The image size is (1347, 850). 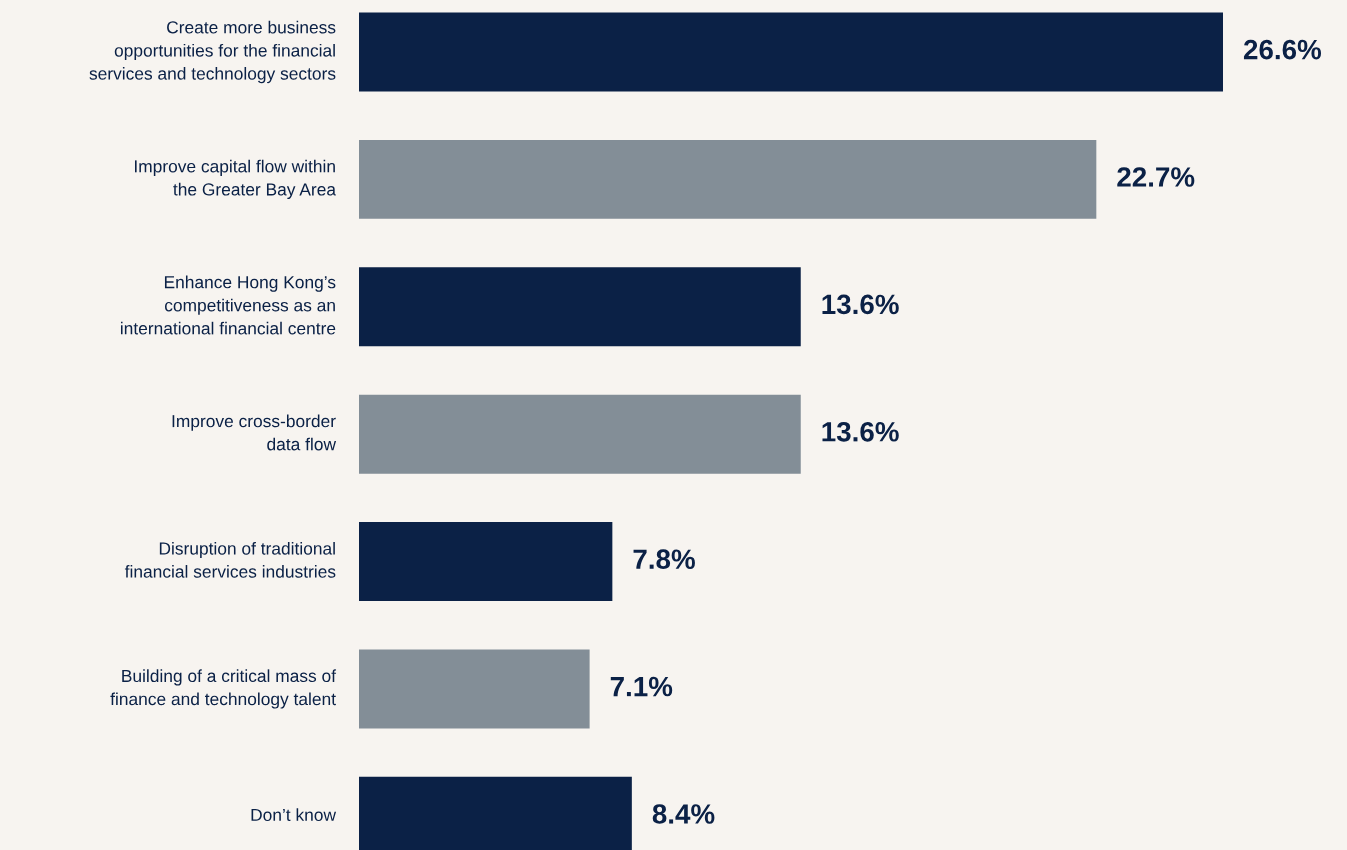 I want to click on data-label: 8.4%, so click(x=683, y=814).